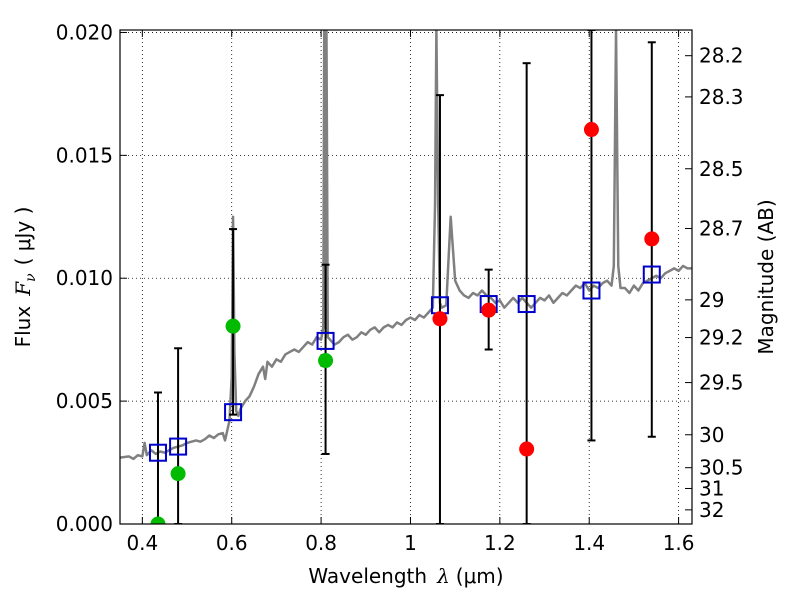 The image size is (800, 600). Describe the element at coordinates (84, 155) in the screenshot. I see `y-tick-label: 0.015` at that location.